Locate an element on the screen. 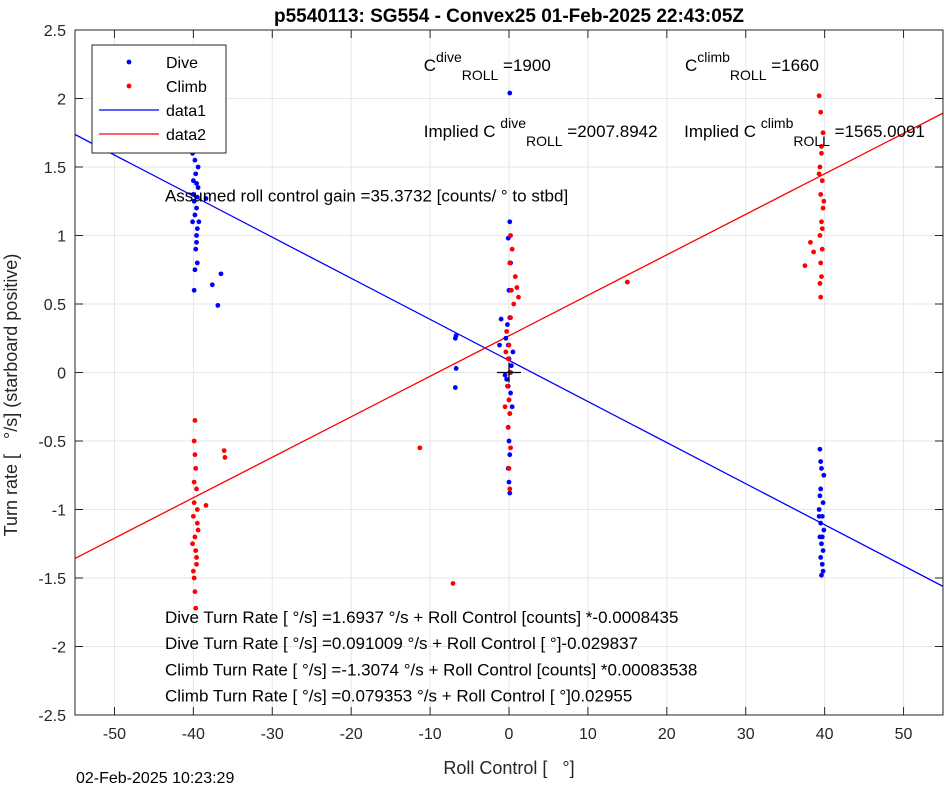 Image resolution: width=945 pixels, height=792 pixels. y-tick-label: 0 is located at coordinates (61, 374).